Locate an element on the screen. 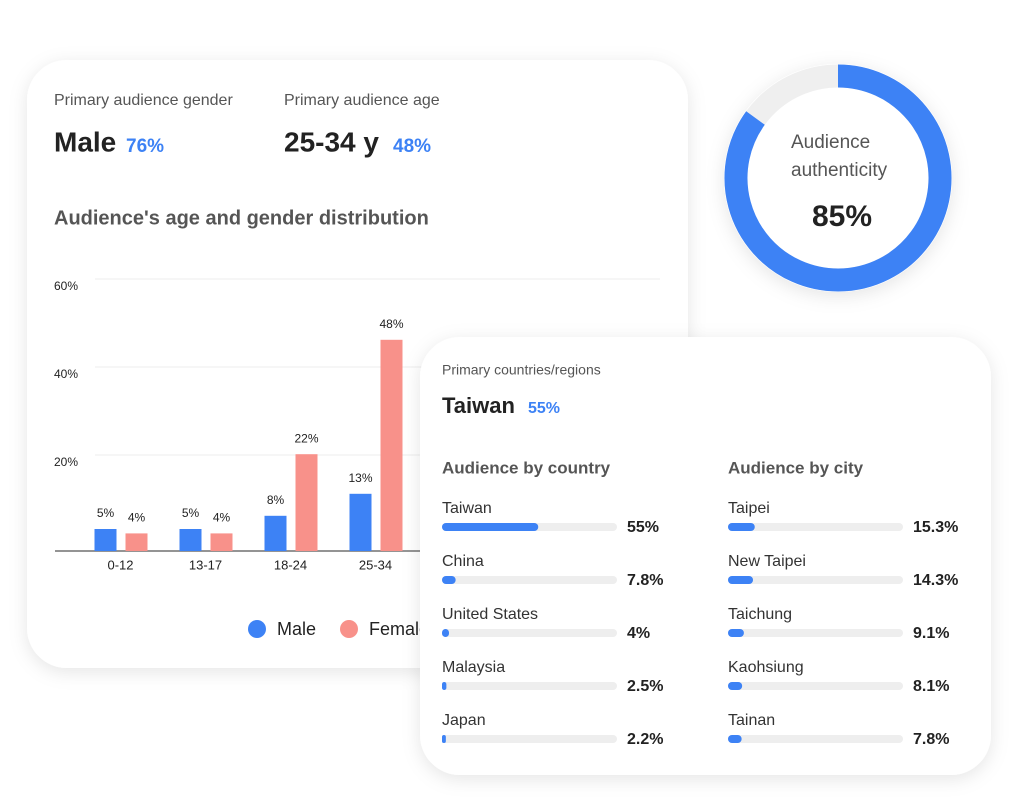  value-label: 14.3% is located at coordinates (935, 580).